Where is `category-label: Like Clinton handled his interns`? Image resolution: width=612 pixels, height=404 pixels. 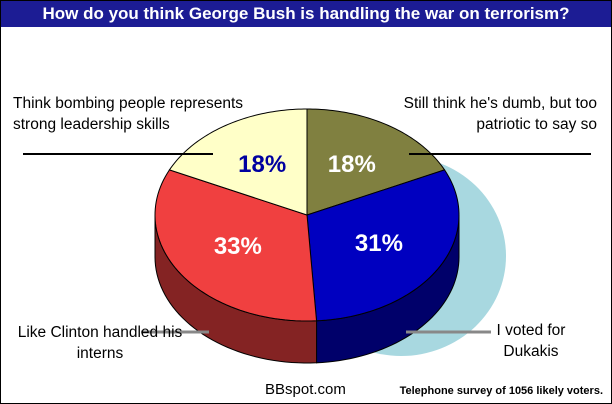 category-label: Like Clinton handled his interns is located at coordinates (100, 343).